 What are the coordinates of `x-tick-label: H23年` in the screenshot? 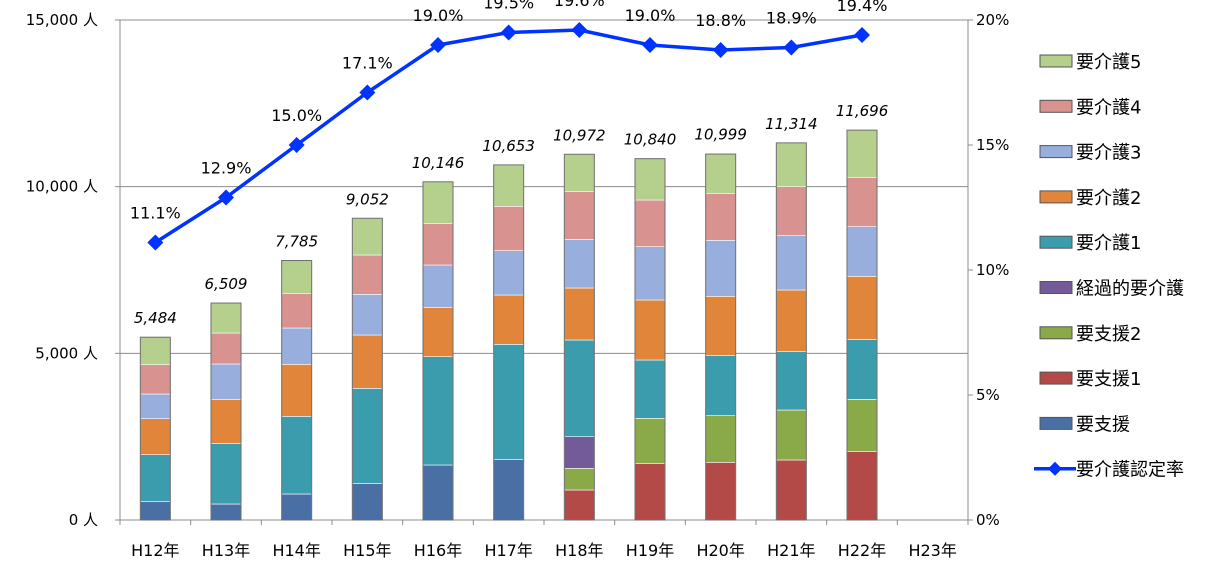 It's located at (932, 550).